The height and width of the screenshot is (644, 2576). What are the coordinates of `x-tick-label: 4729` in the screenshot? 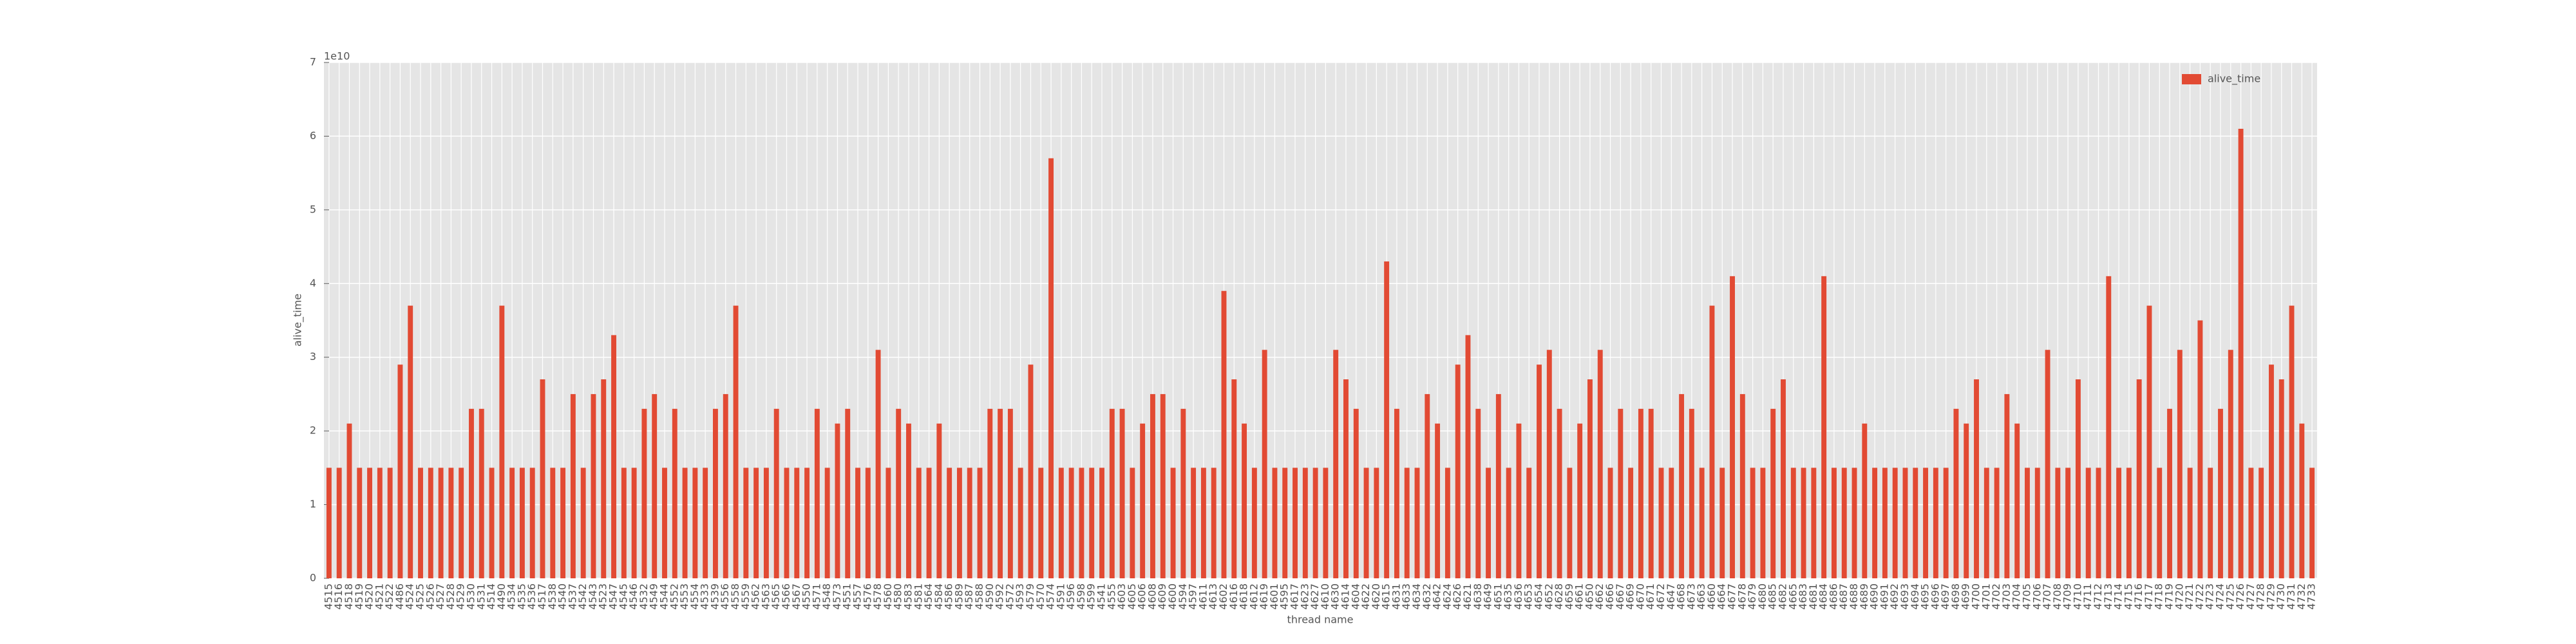 It's located at (2270, 596).